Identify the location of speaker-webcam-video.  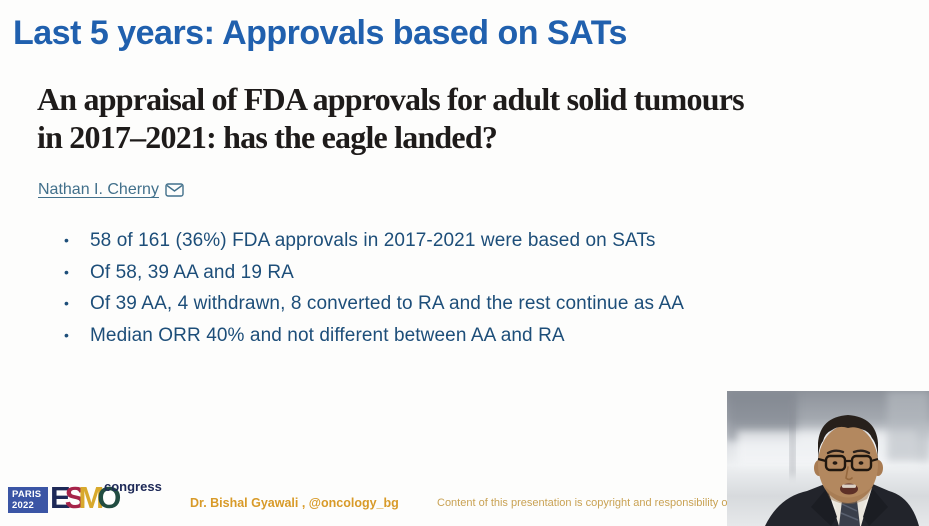
(828, 458).